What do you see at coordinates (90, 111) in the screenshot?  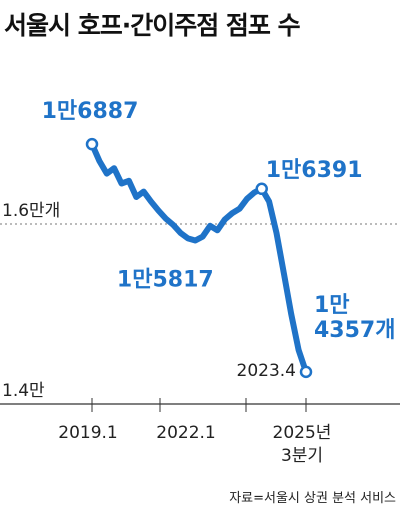 I see `data-label-0: 1만6887` at bounding box center [90, 111].